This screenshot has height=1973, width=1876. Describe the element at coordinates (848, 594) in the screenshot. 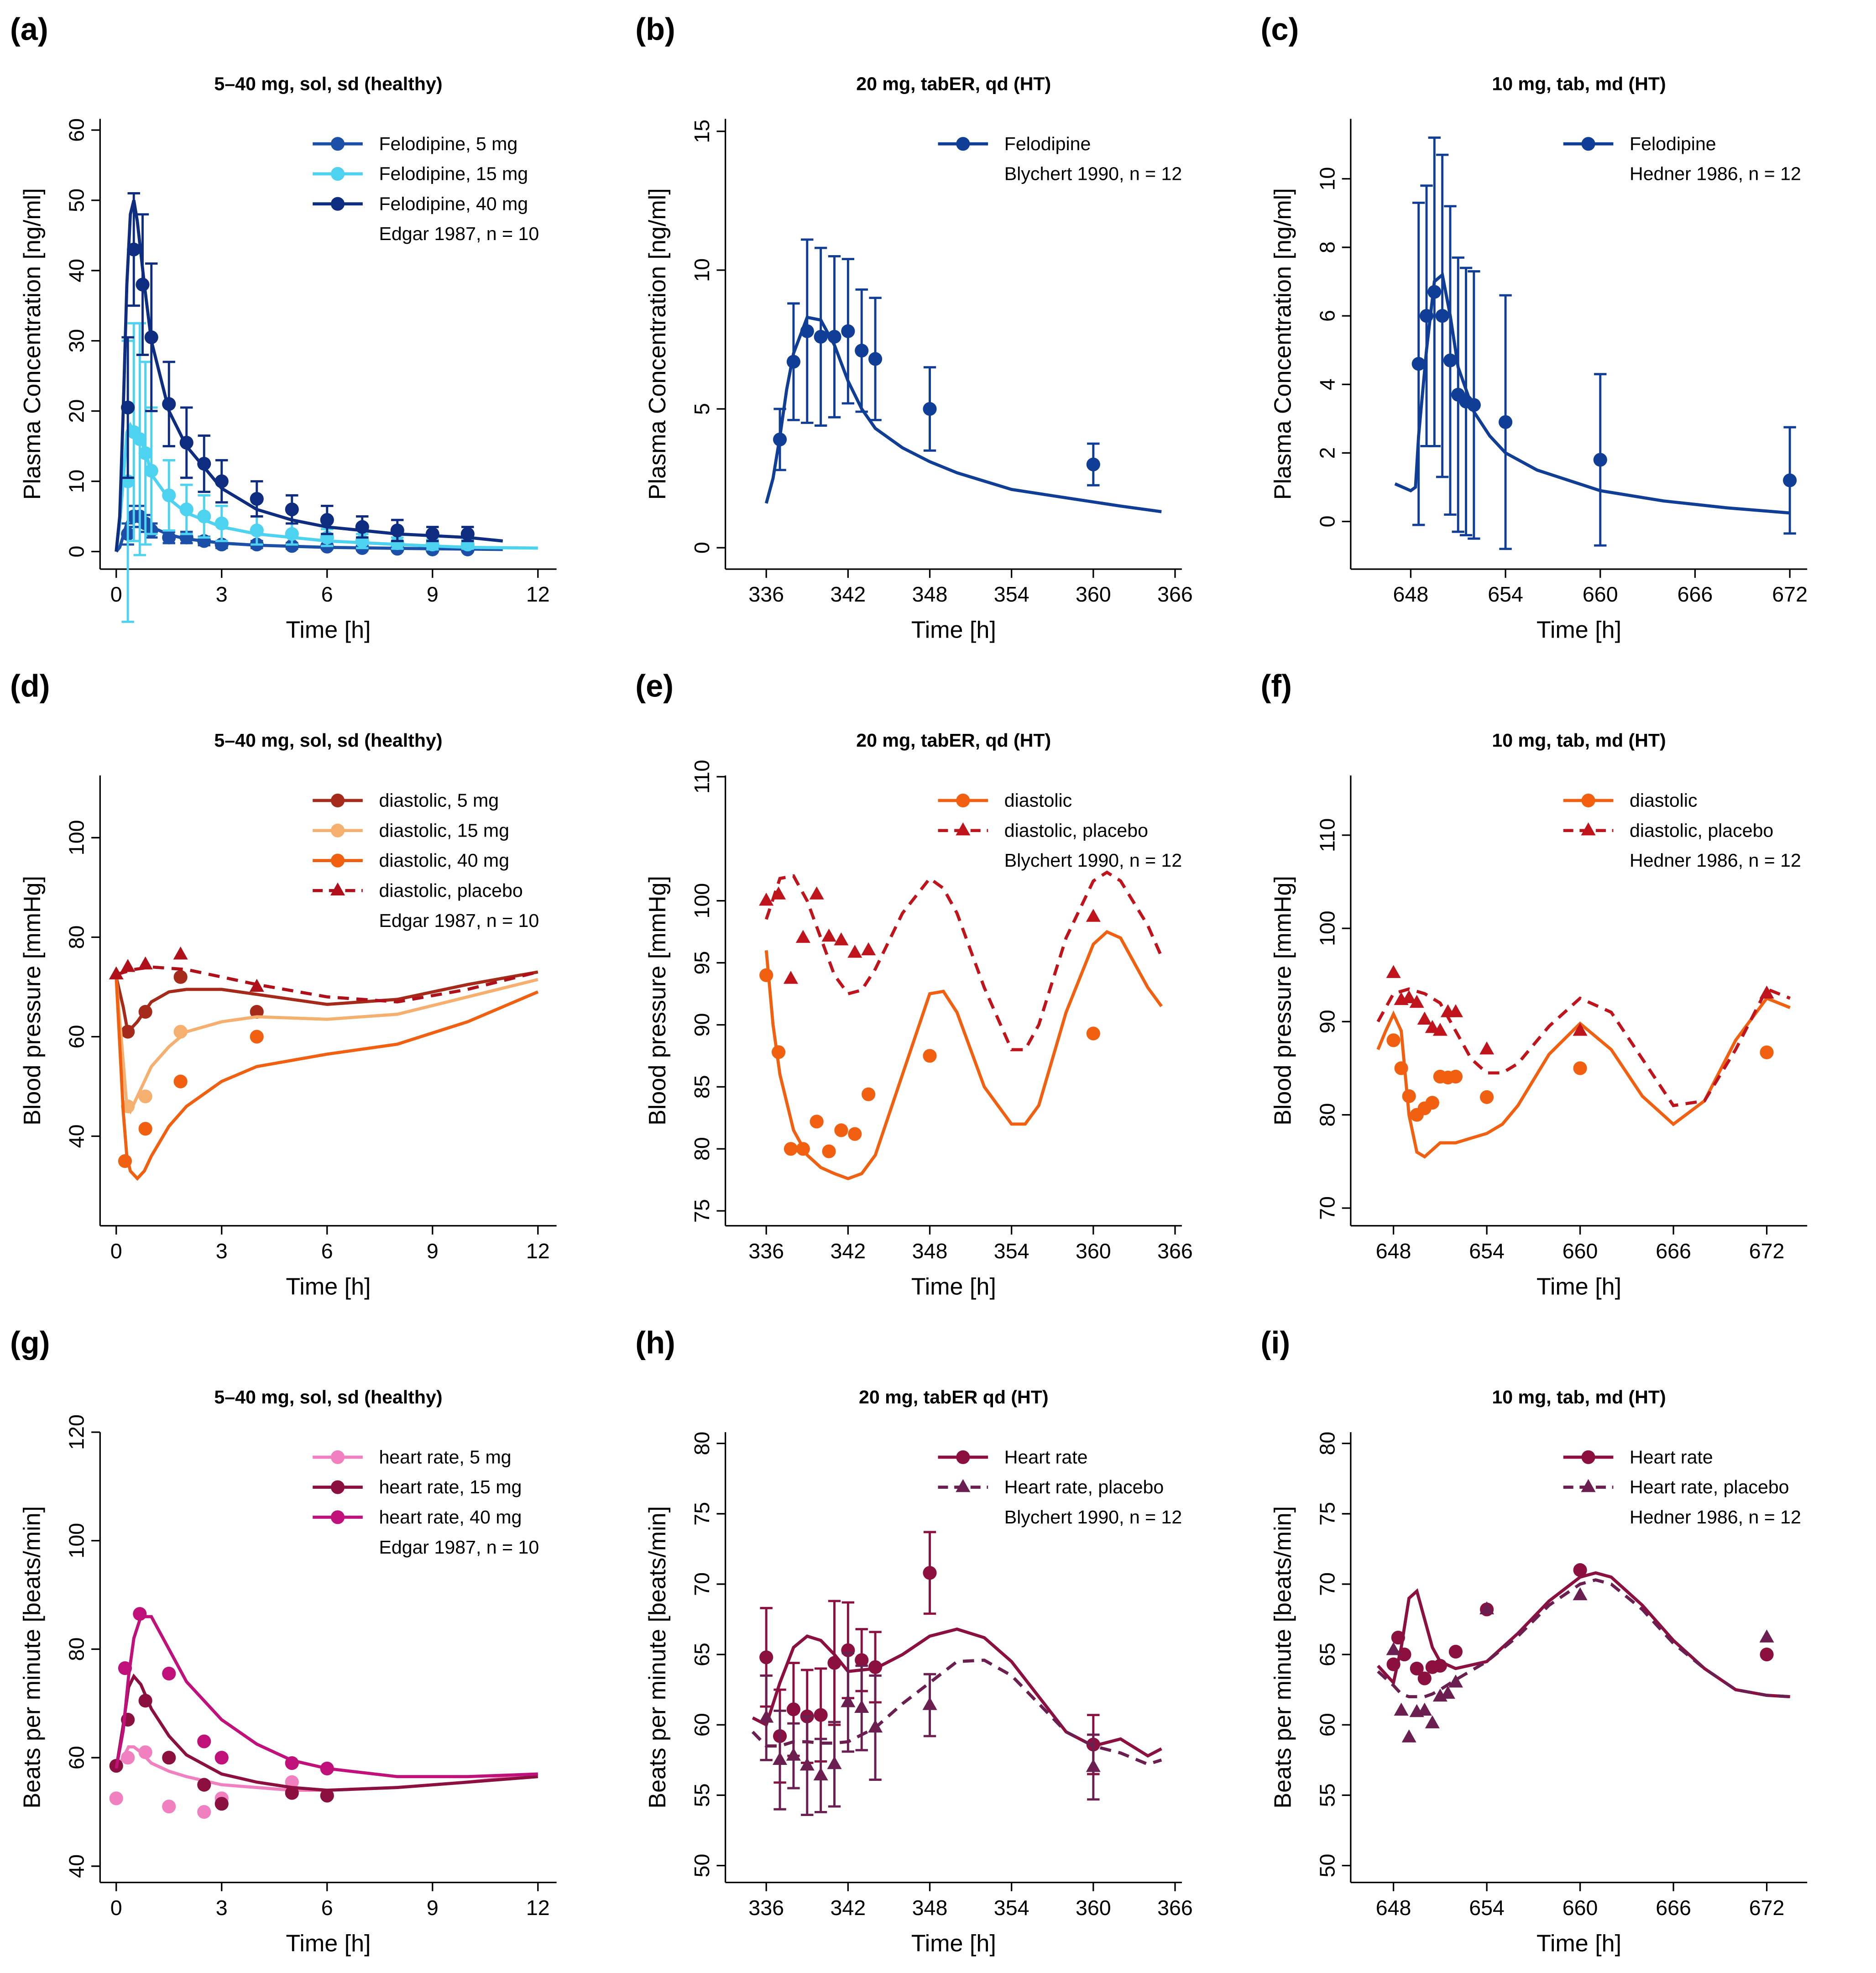

I see `x-tick-label: 342` at that location.